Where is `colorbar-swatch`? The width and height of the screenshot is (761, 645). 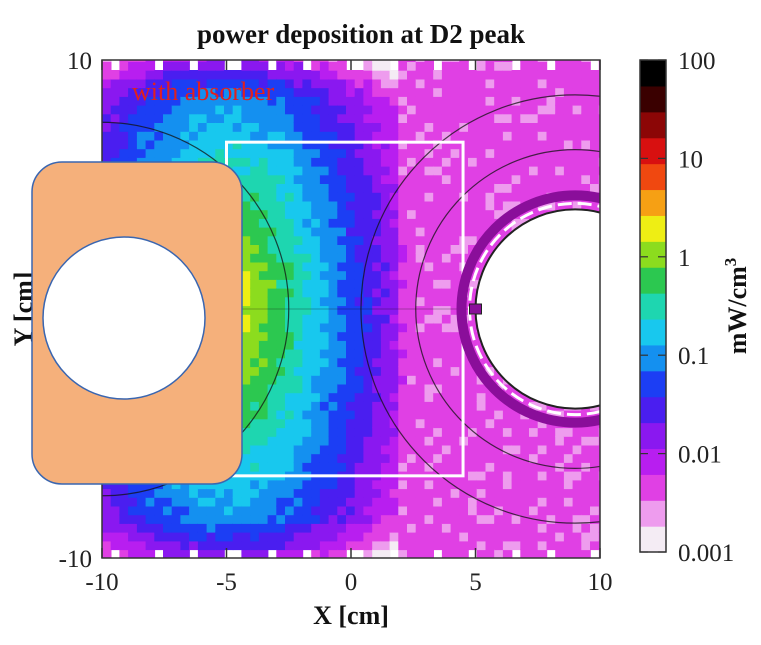 colorbar-swatch is located at coordinates (653, 73).